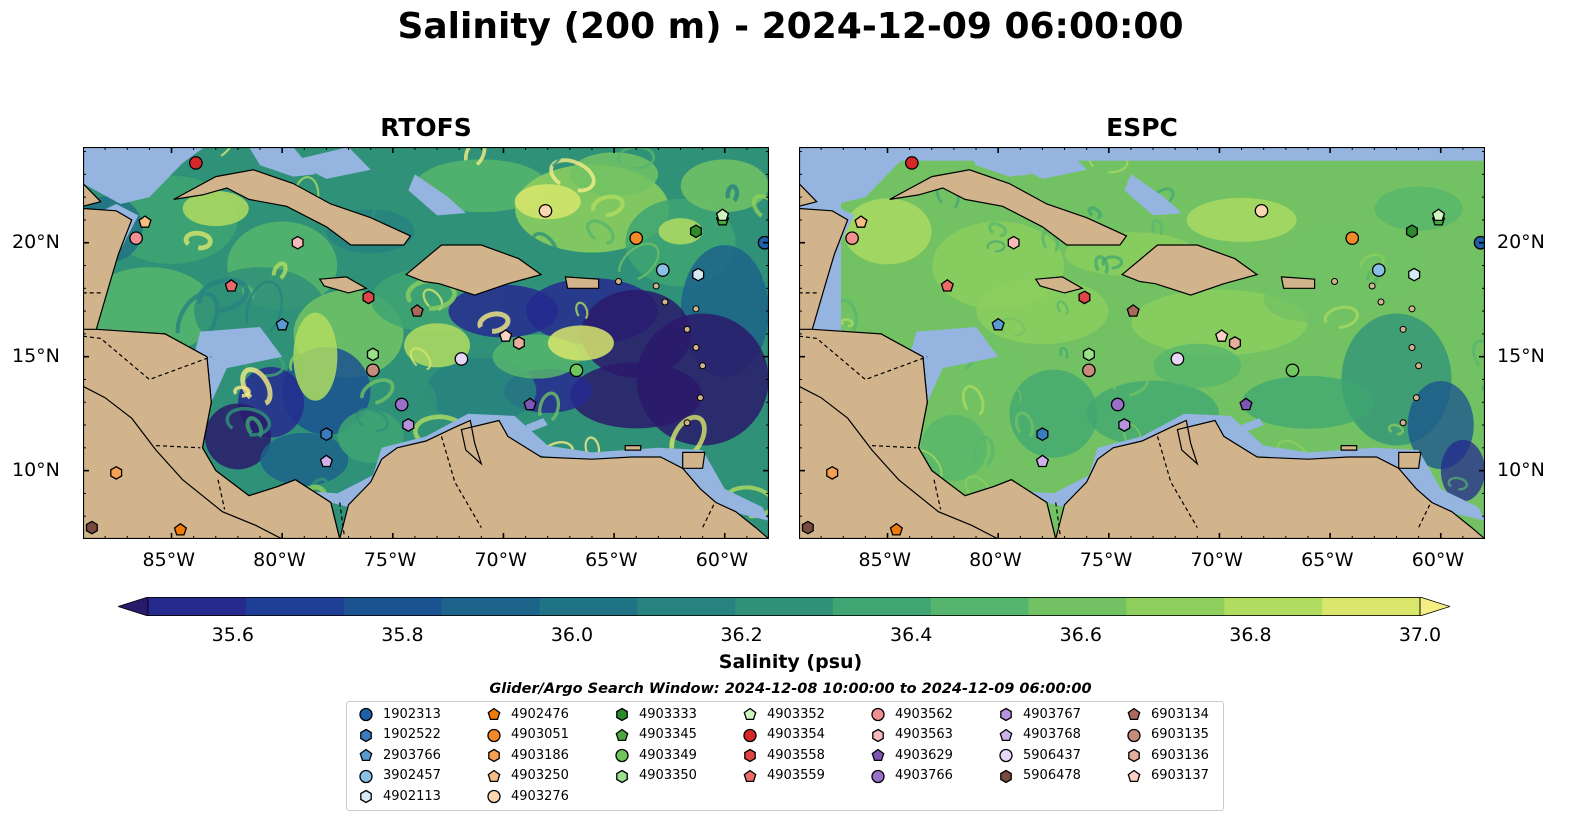  I want to click on legend-item: 4902113, so click(399, 796).